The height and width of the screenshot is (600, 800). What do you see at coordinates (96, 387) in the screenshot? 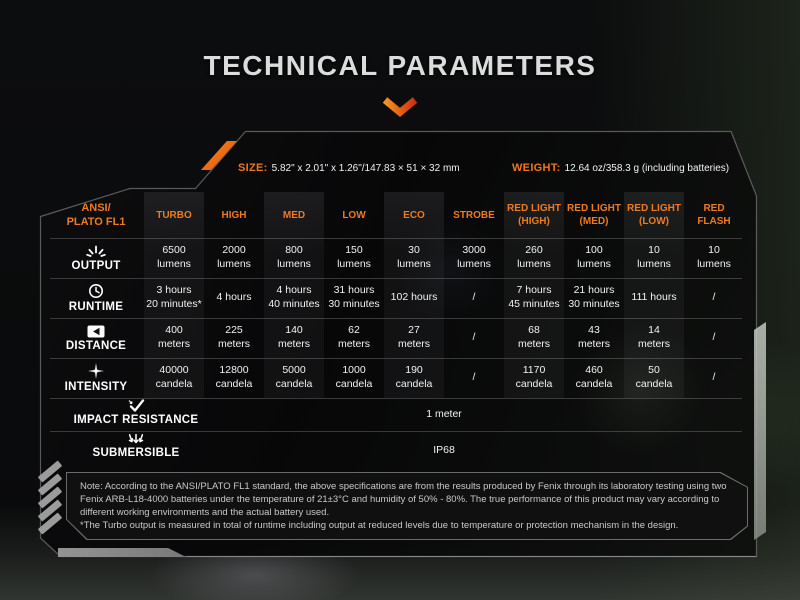
I see `row-label-text: INTENSITY` at bounding box center [96, 387].